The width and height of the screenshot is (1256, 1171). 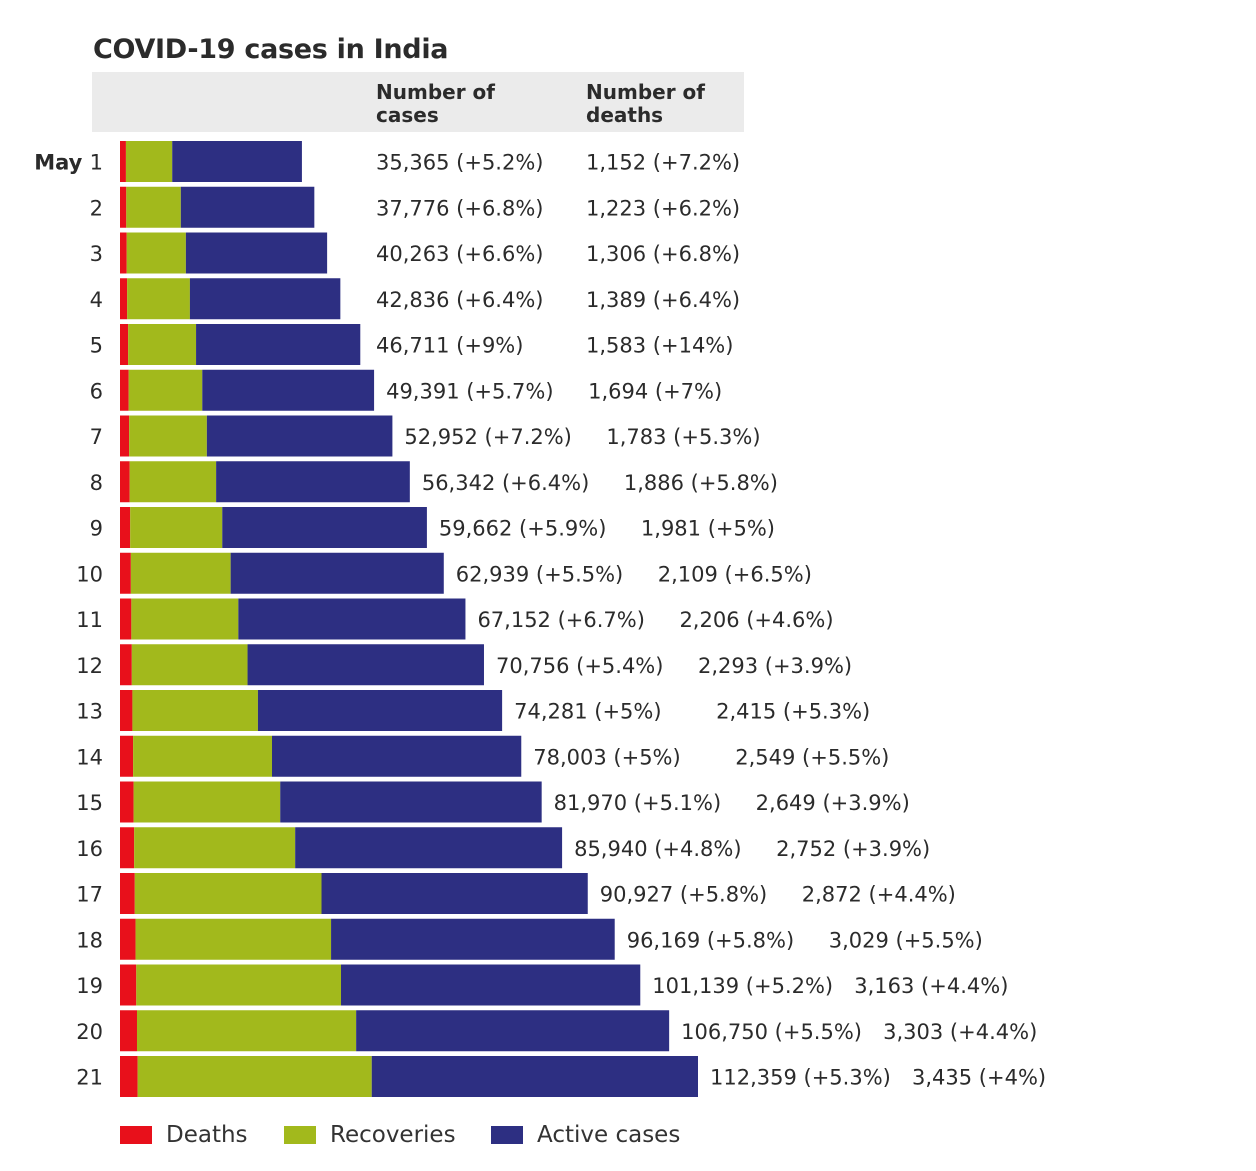 I want to click on category-label-21: 21, so click(x=89, y=1078).